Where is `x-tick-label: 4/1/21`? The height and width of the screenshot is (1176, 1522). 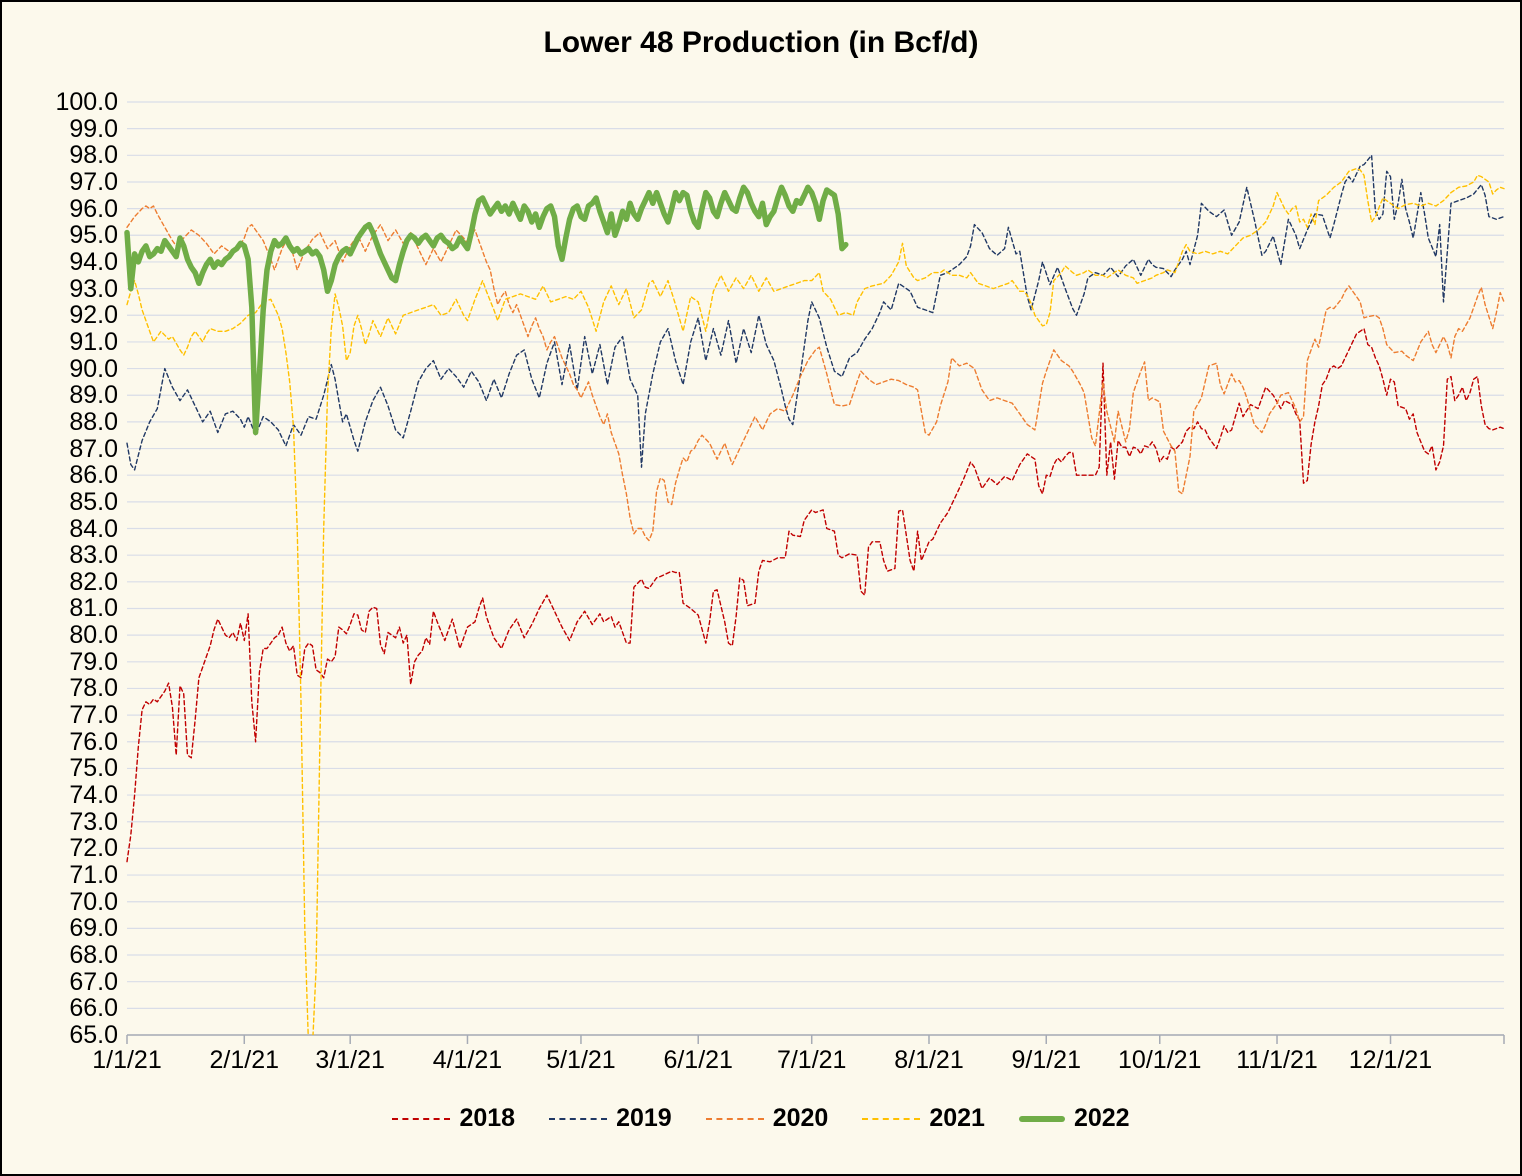
x-tick-label: 4/1/21 is located at coordinates (467, 1060).